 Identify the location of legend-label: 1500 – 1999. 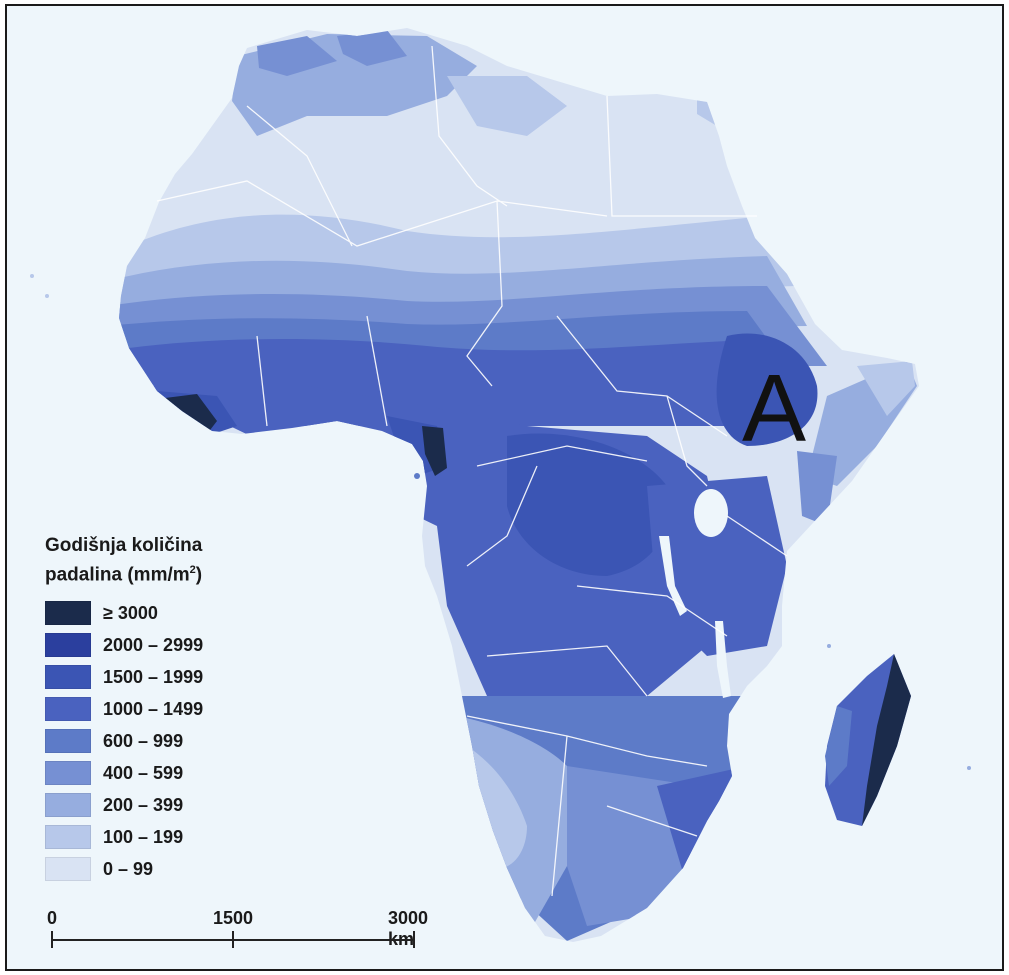
(153, 676).